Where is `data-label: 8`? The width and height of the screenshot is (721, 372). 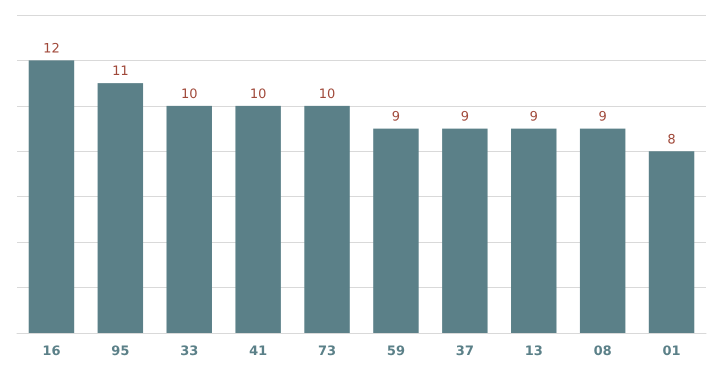 data-label: 8 is located at coordinates (671, 140).